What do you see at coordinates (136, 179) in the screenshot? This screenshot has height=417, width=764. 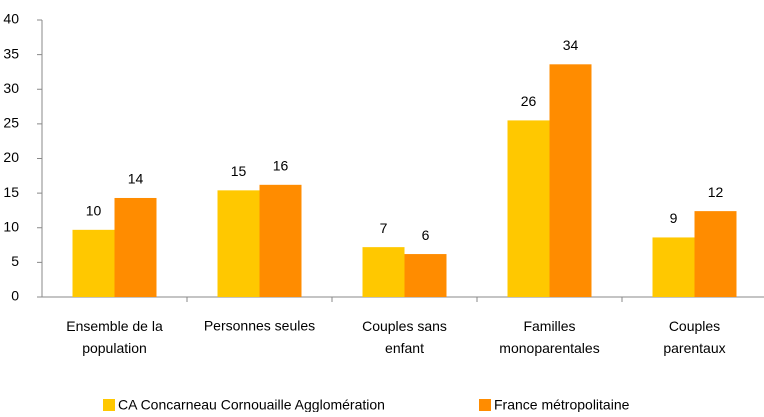 I see `value-label: 14` at bounding box center [136, 179].